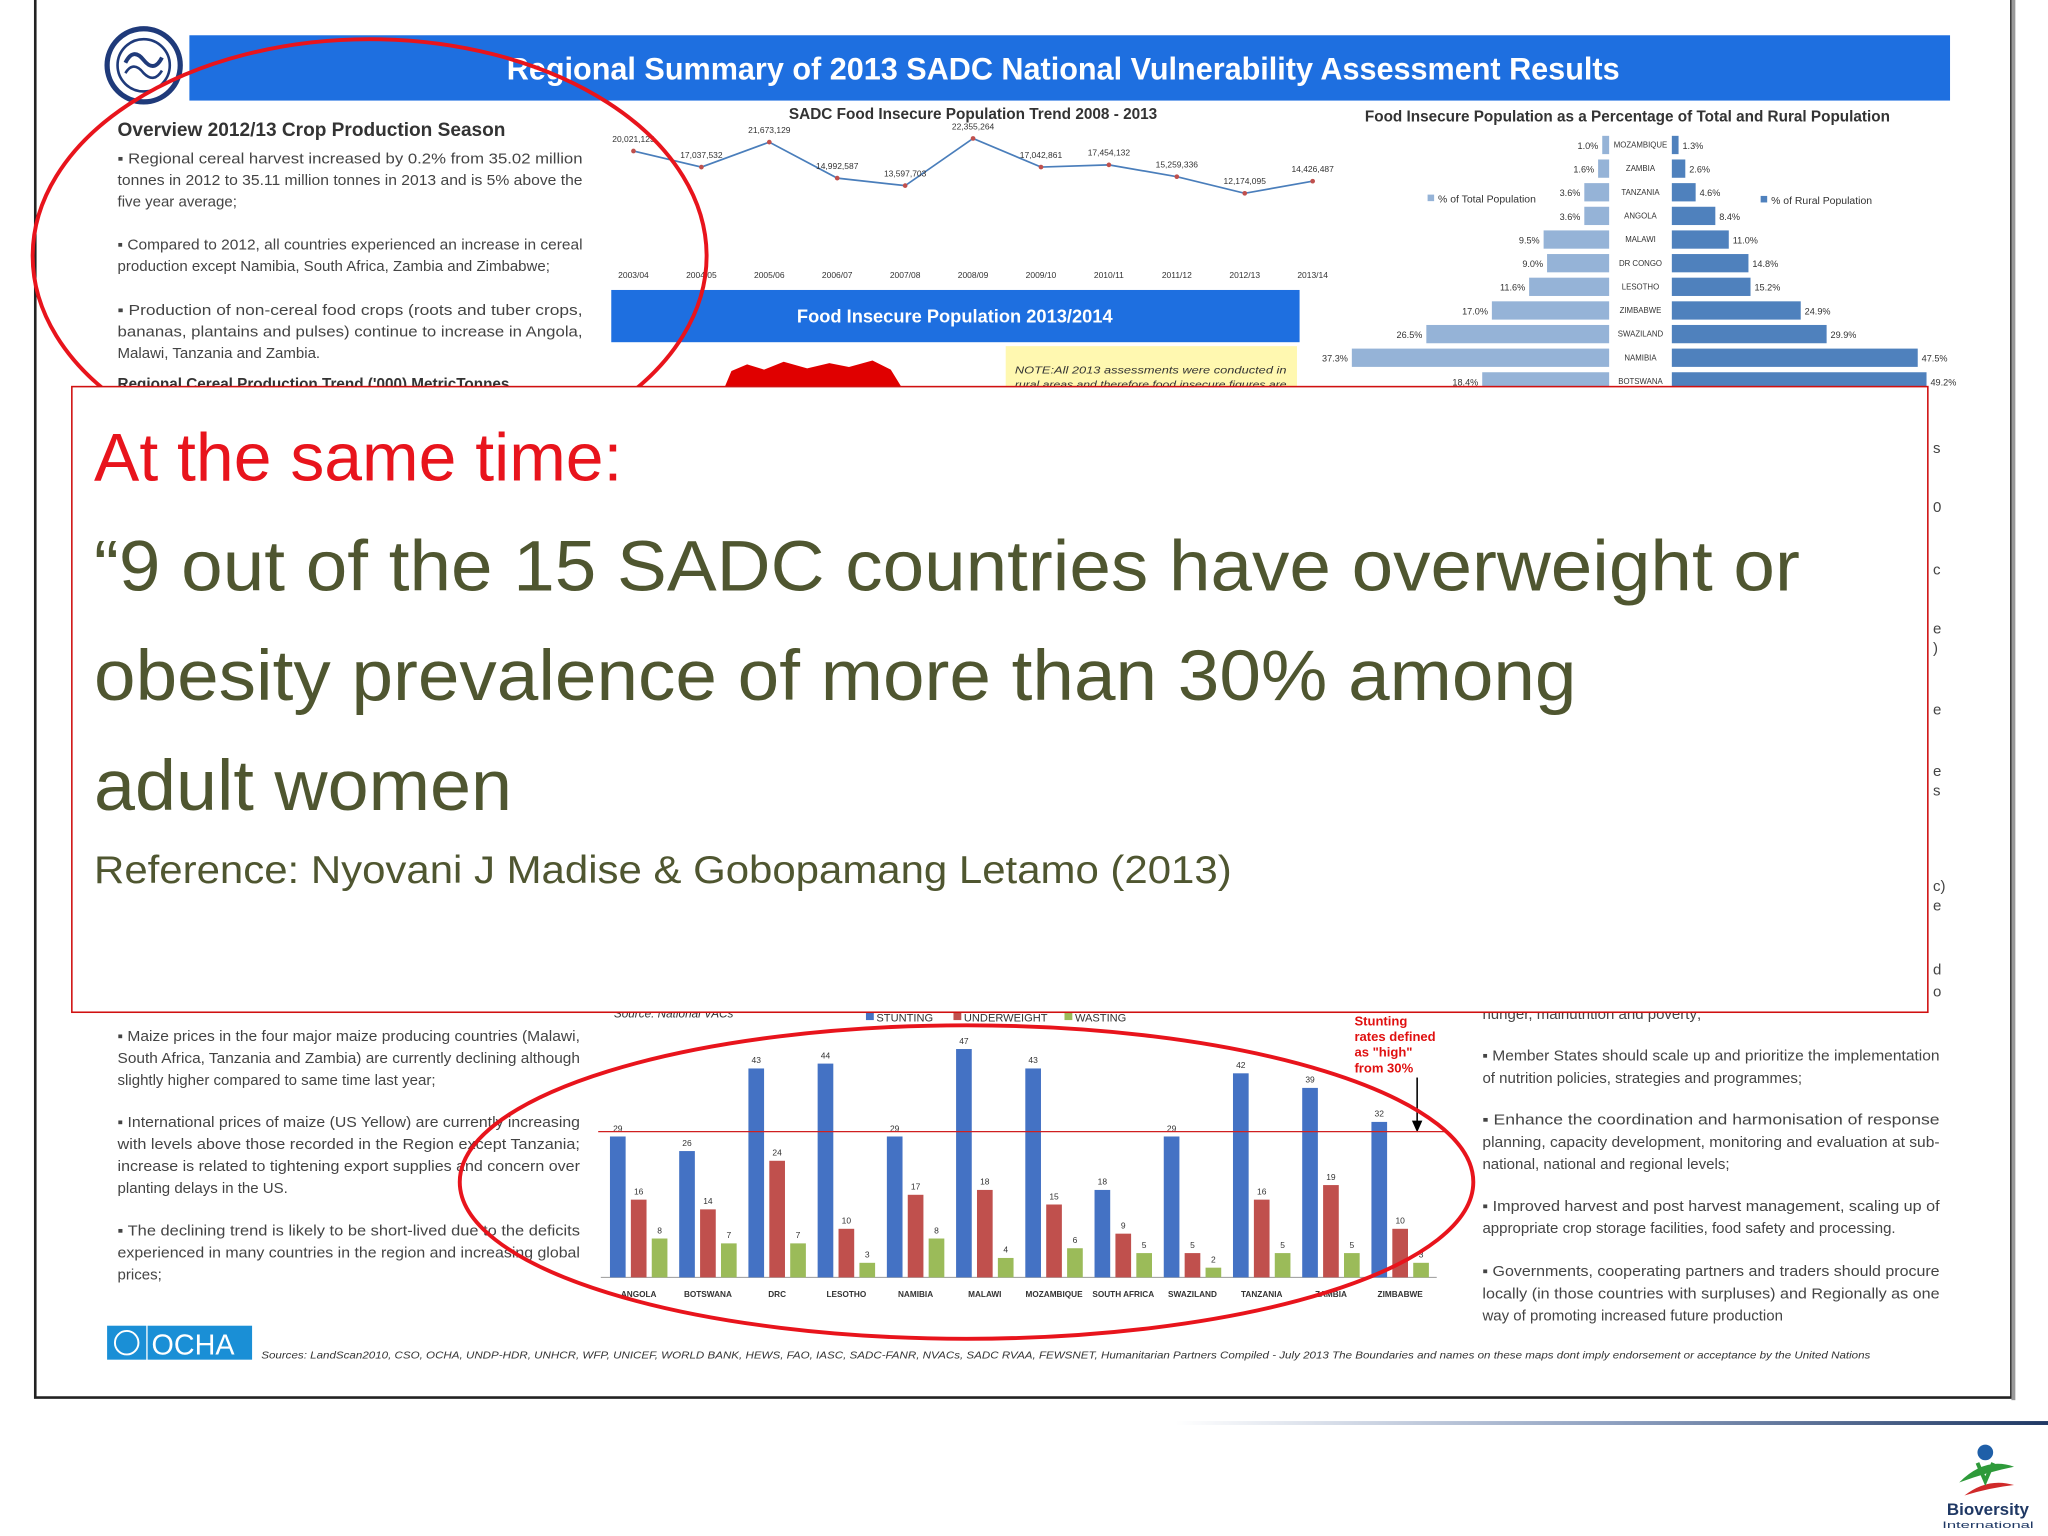  What do you see at coordinates (177, 201) in the screenshot?
I see `bullet-line: five year average;` at bounding box center [177, 201].